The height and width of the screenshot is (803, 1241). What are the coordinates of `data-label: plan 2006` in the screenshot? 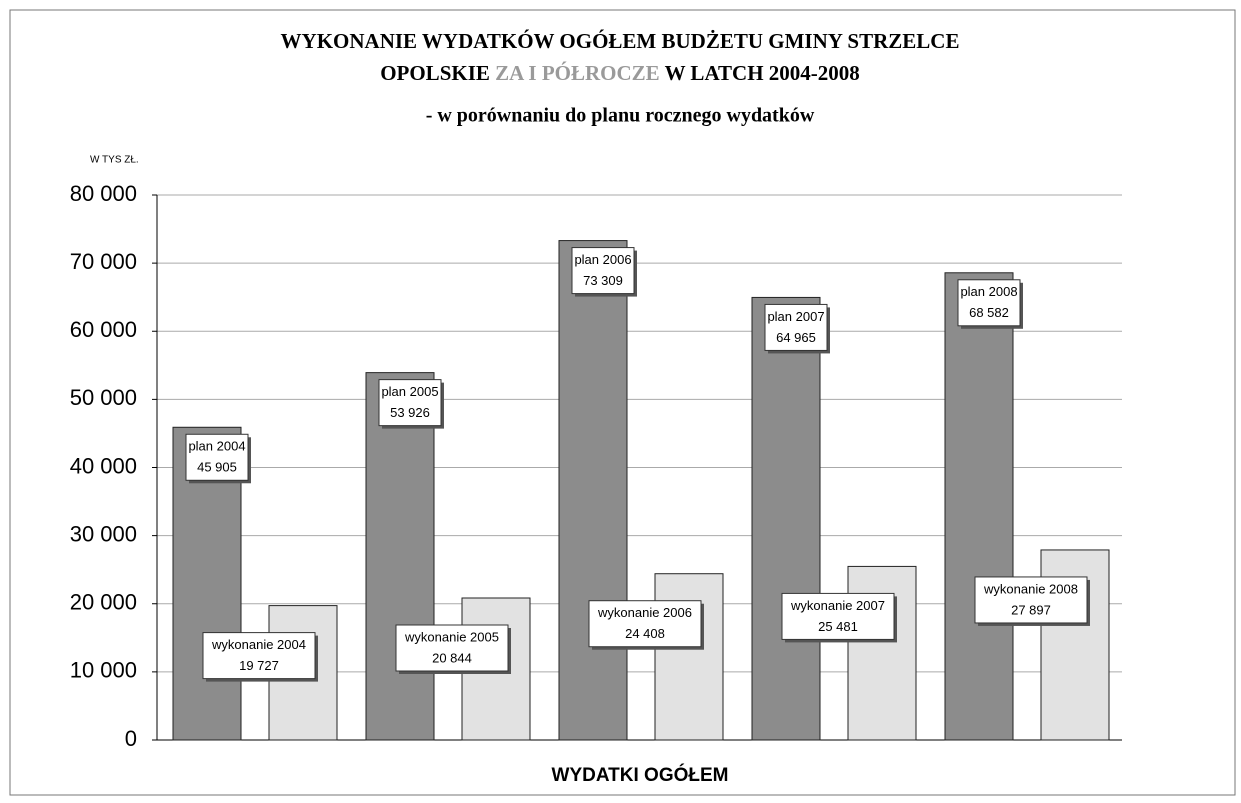 It's located at (602, 259).